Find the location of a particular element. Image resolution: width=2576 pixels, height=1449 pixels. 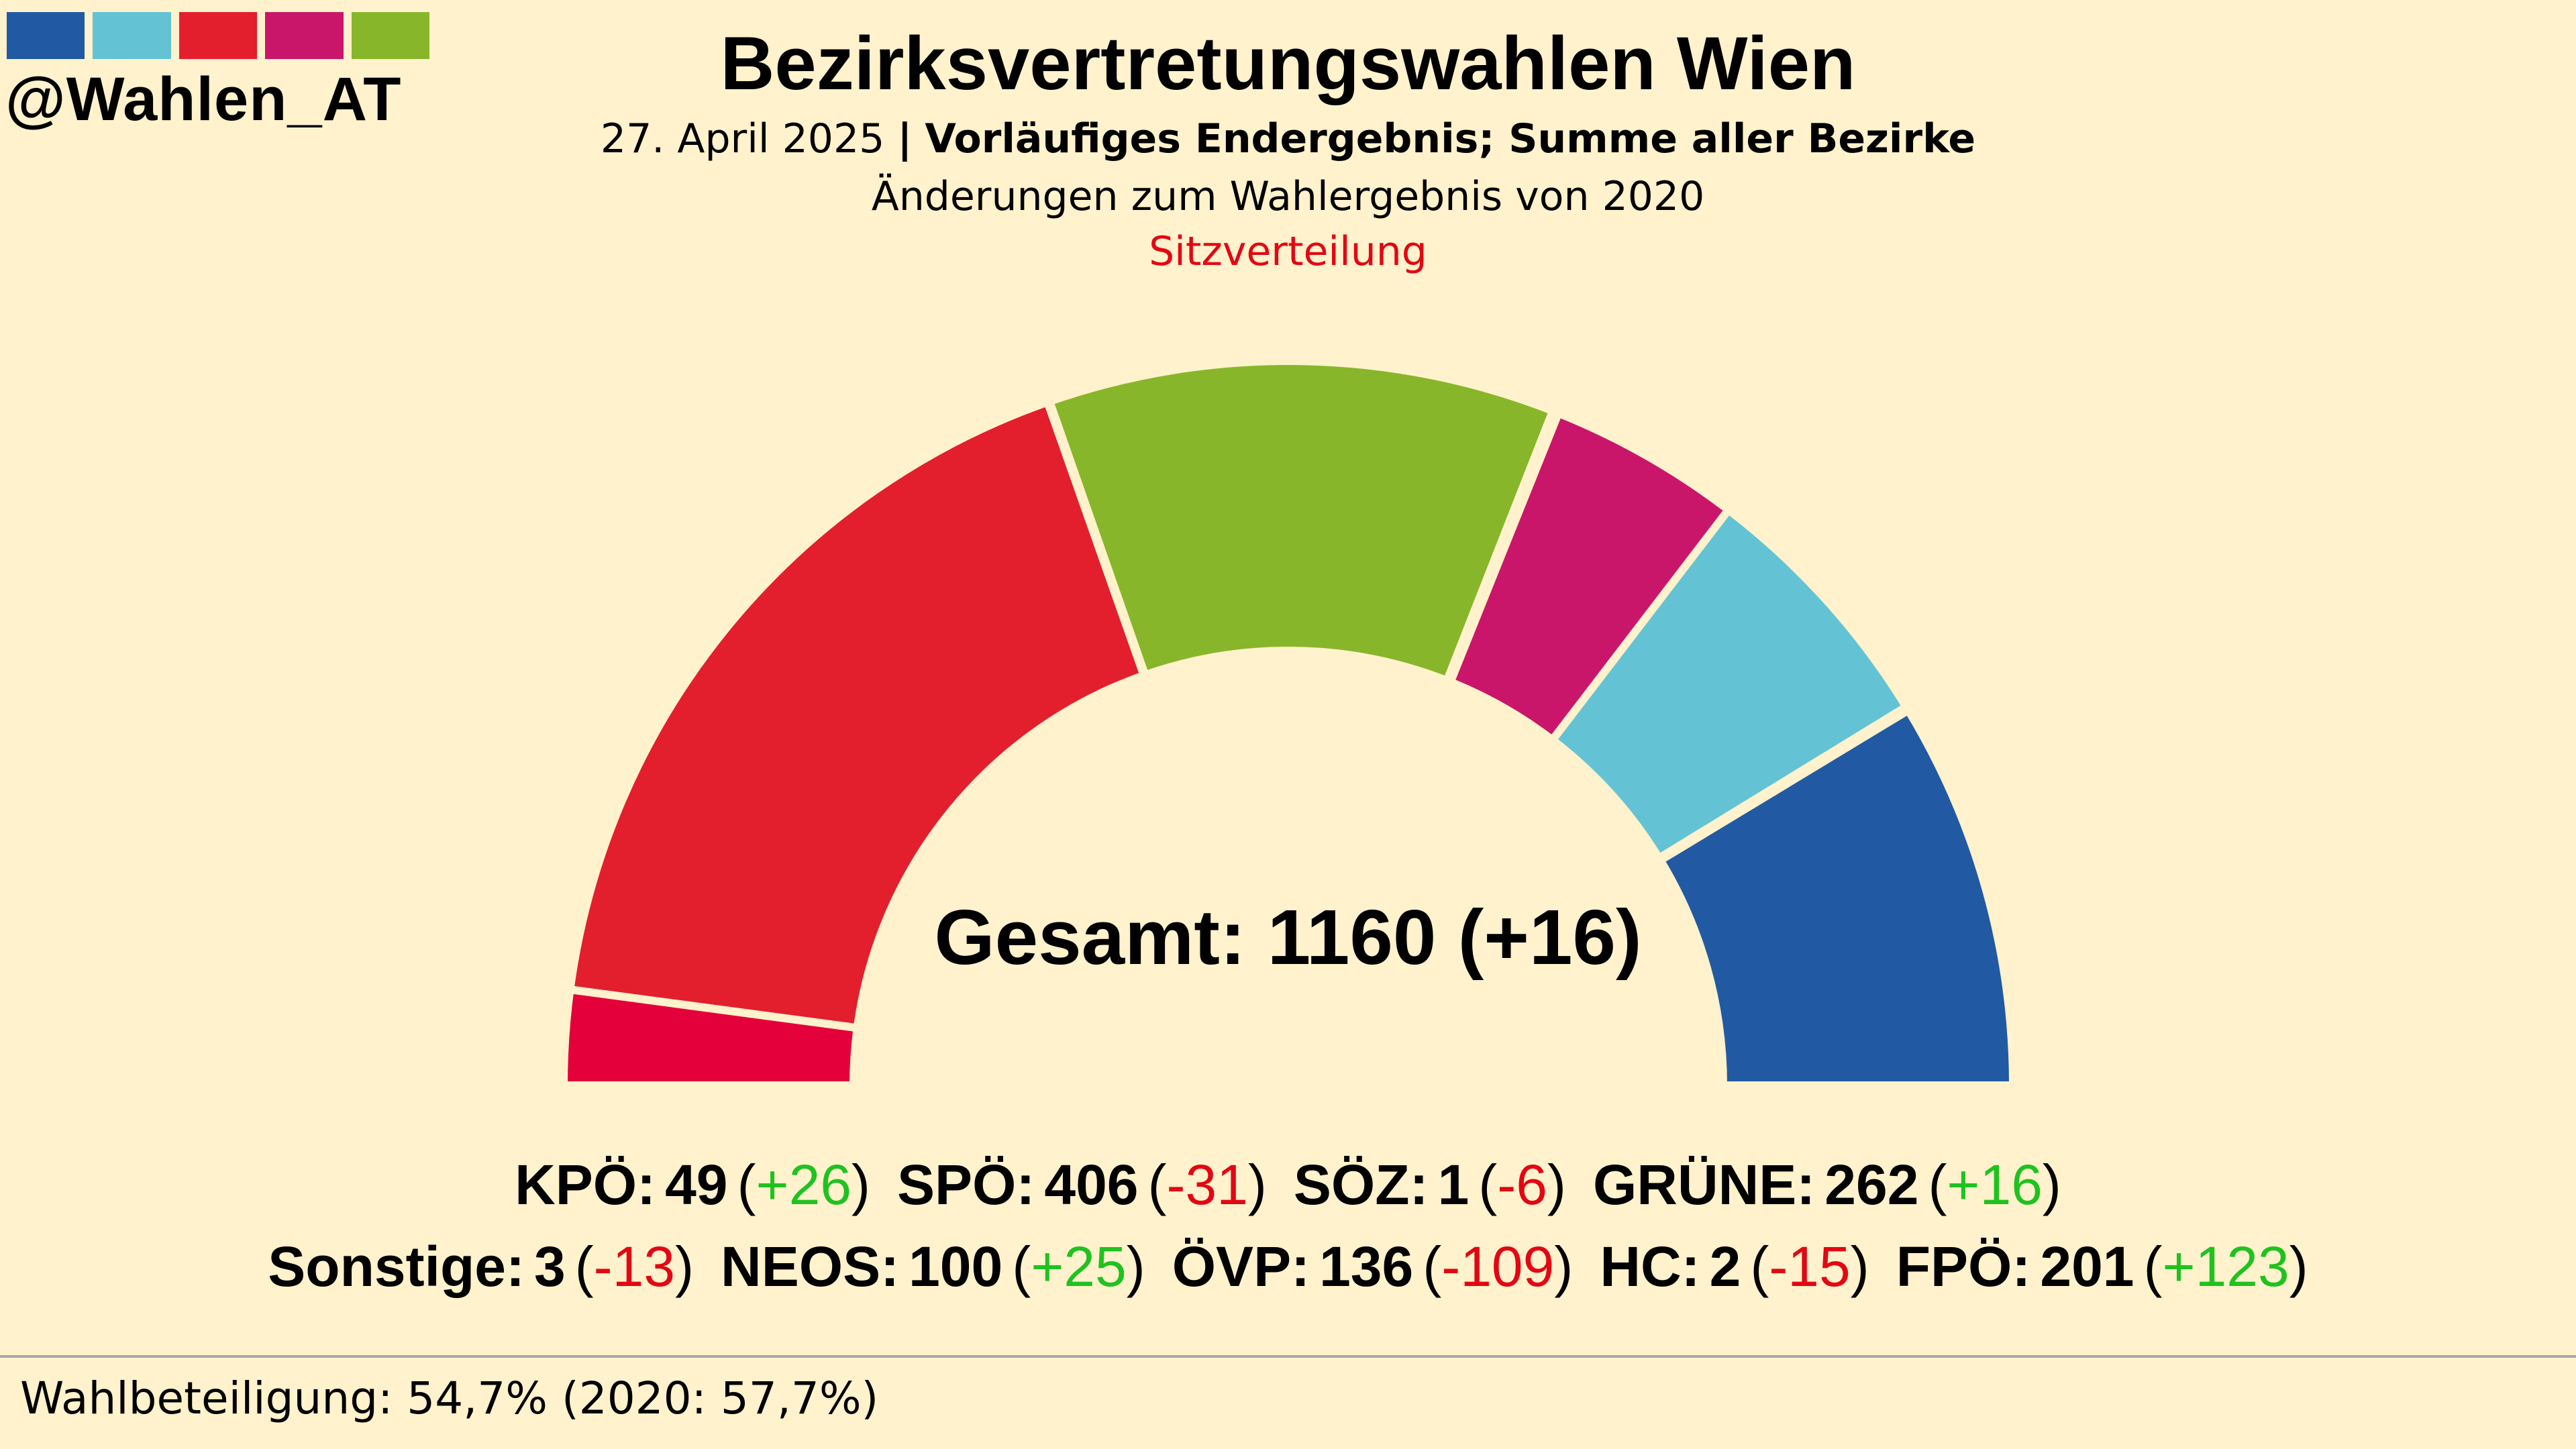

brand-handle: @Wahlen_AT is located at coordinates (203, 99).